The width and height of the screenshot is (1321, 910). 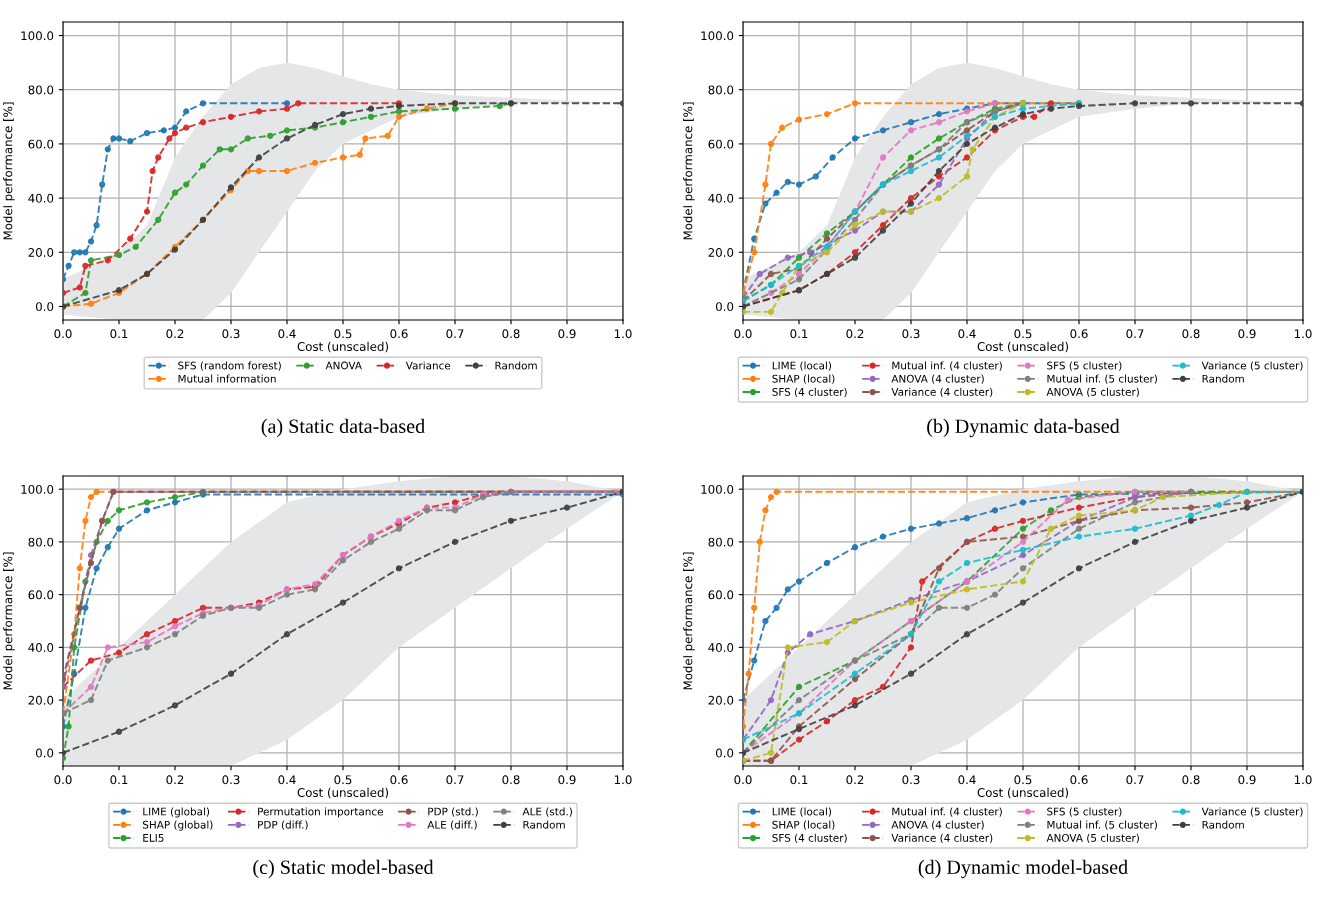 I want to click on legend-label: SFS (random forest), so click(x=229, y=366).